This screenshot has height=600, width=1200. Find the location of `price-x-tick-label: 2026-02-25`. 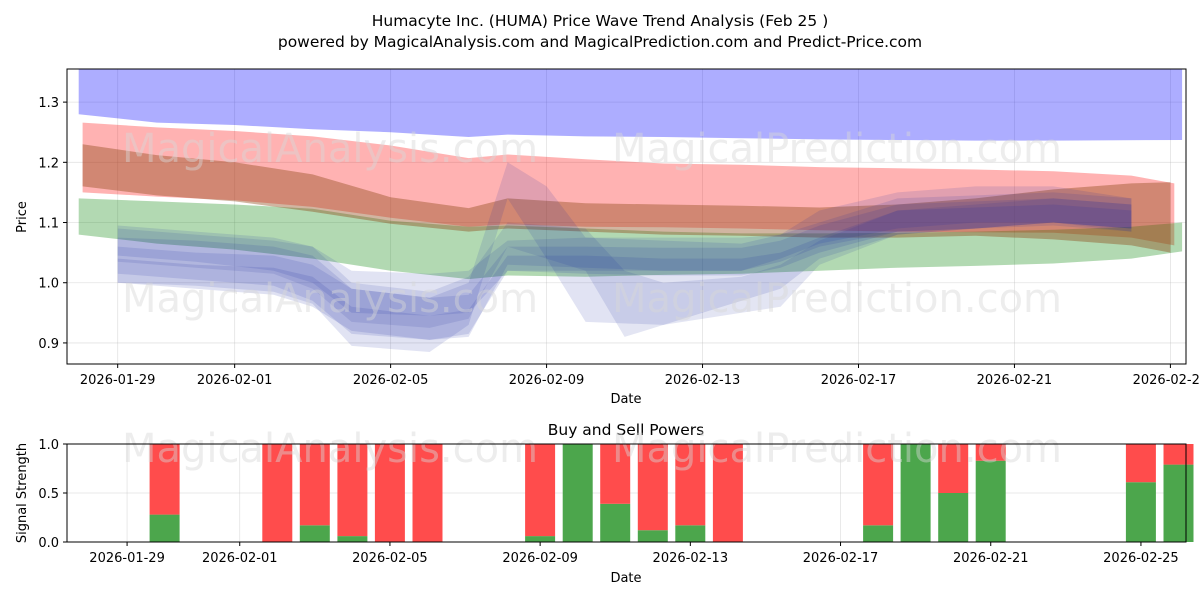

price-x-tick-label: 2026-02-25 is located at coordinates (1166, 380).